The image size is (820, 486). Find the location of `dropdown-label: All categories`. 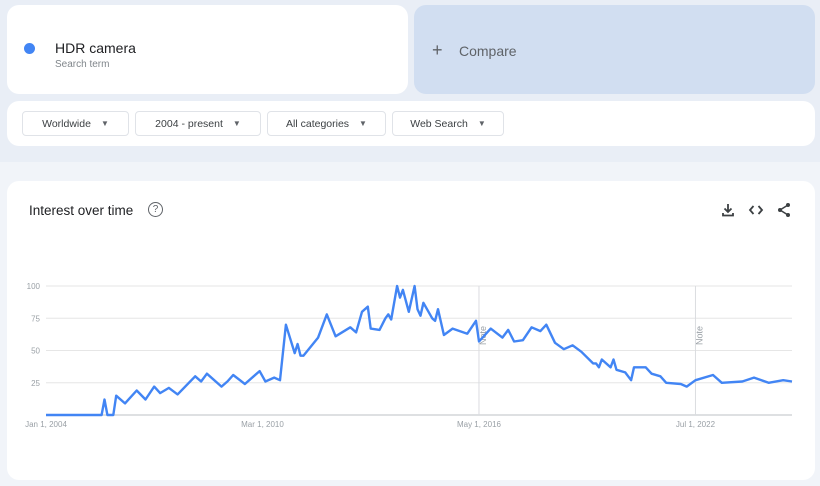

dropdown-label: All categories is located at coordinates (318, 123).